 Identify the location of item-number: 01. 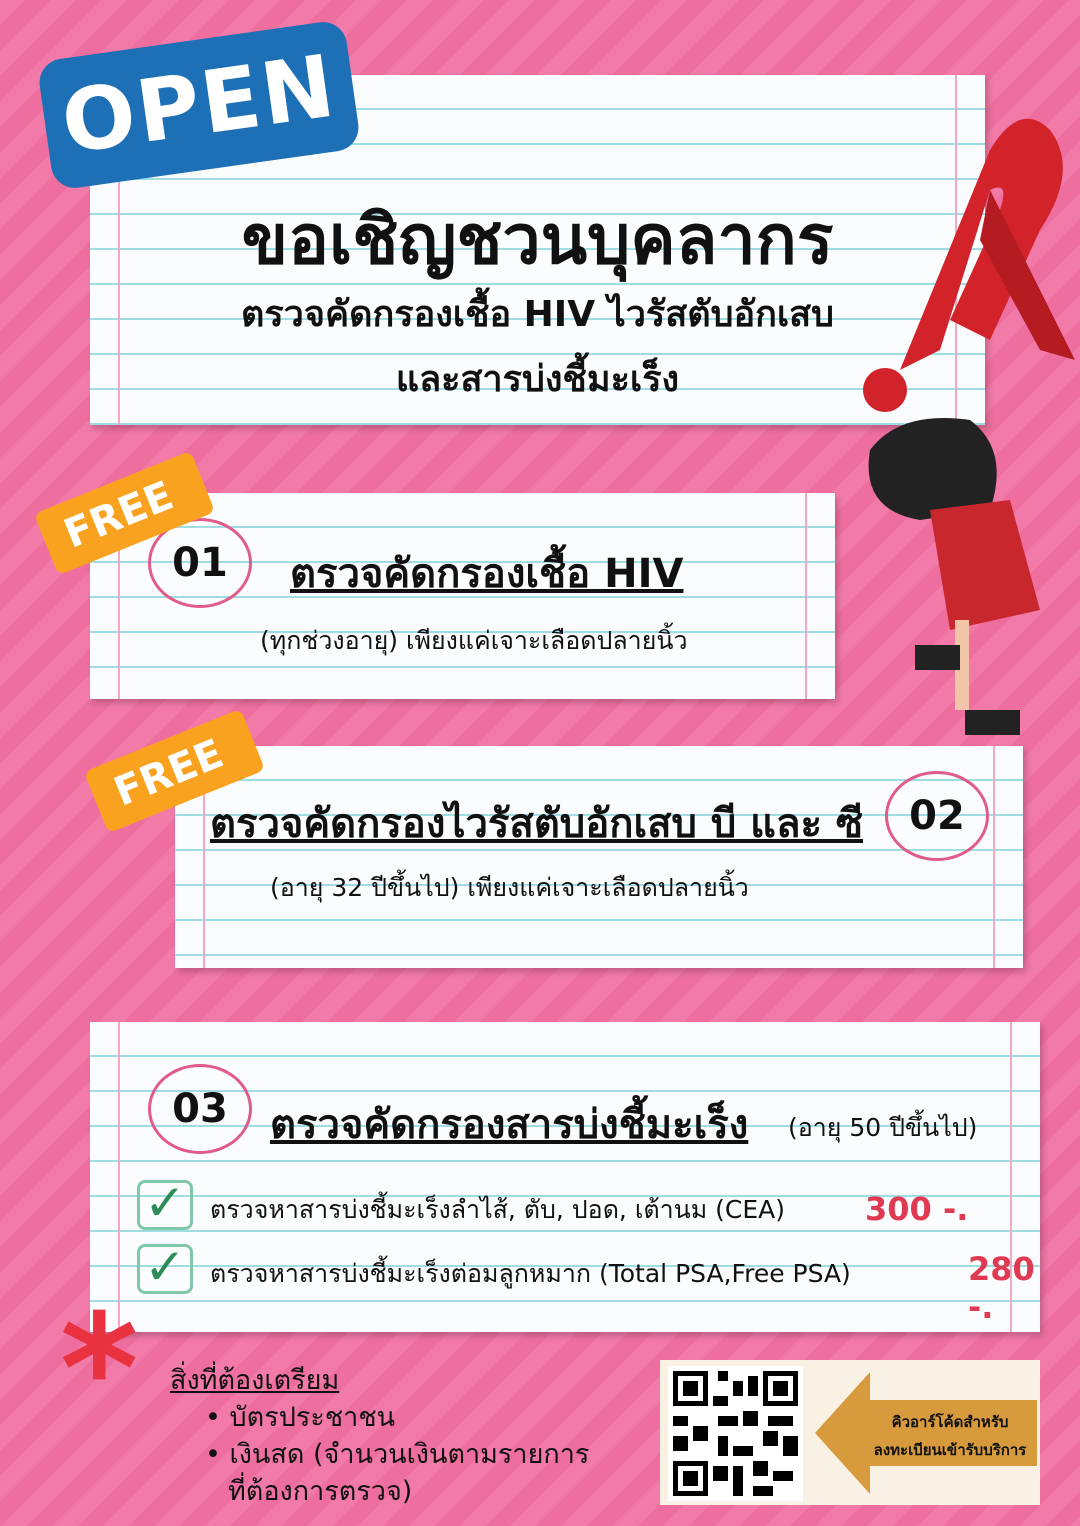
(200, 563).